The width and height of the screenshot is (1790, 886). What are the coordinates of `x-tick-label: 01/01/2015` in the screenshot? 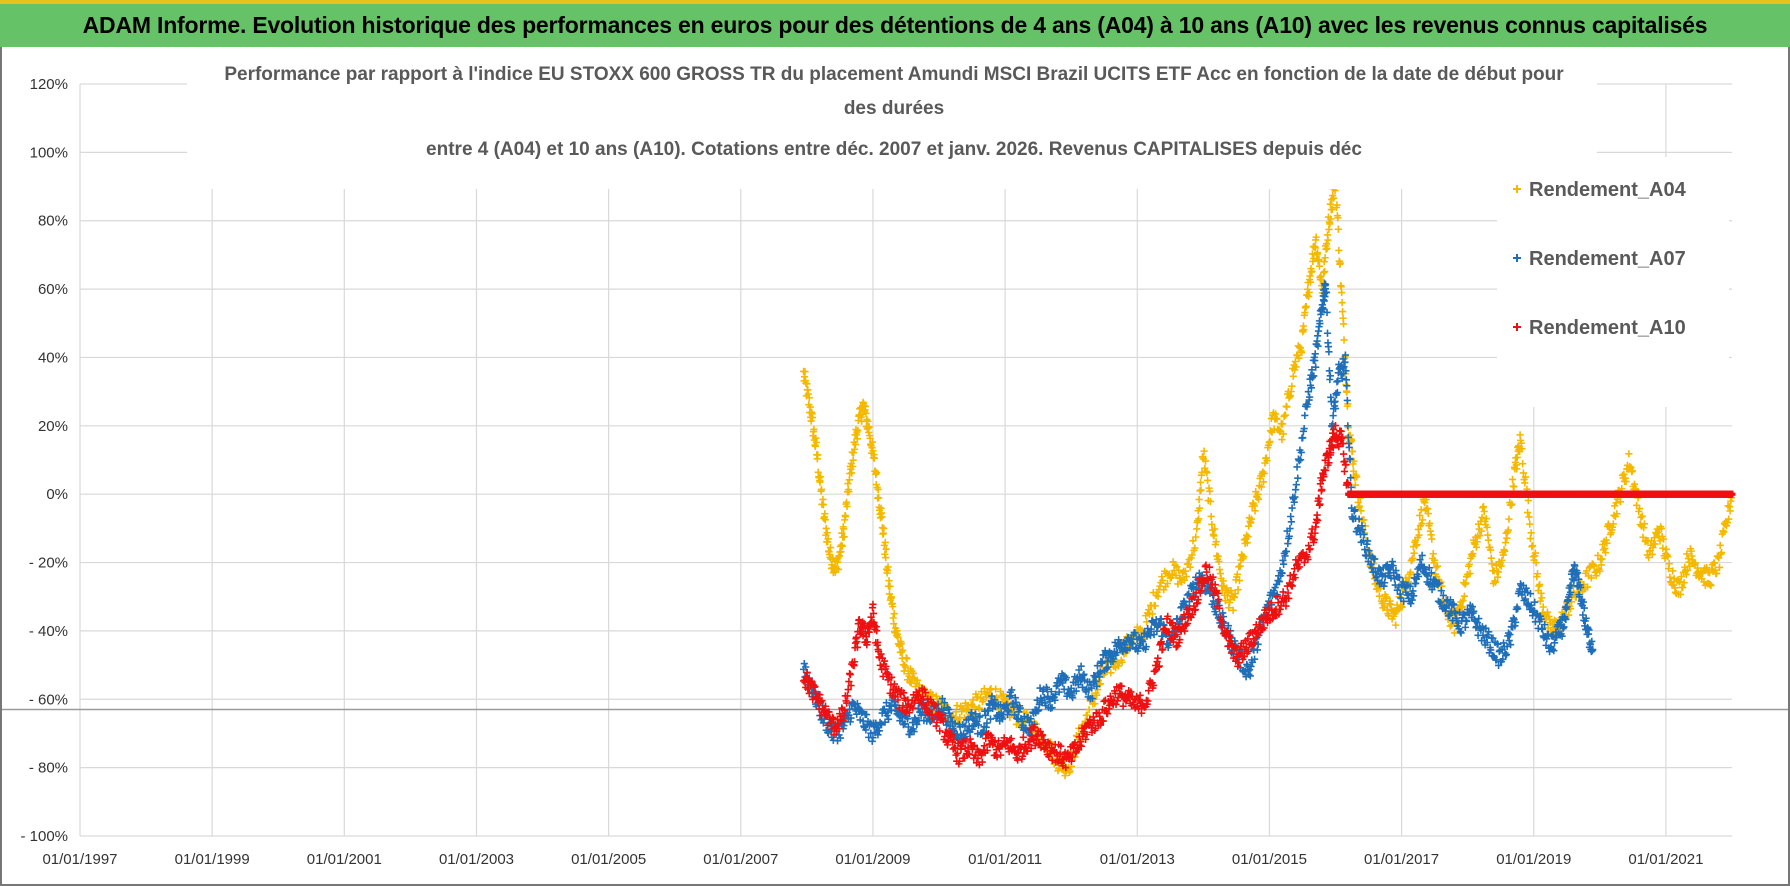 It's located at (1269, 859).